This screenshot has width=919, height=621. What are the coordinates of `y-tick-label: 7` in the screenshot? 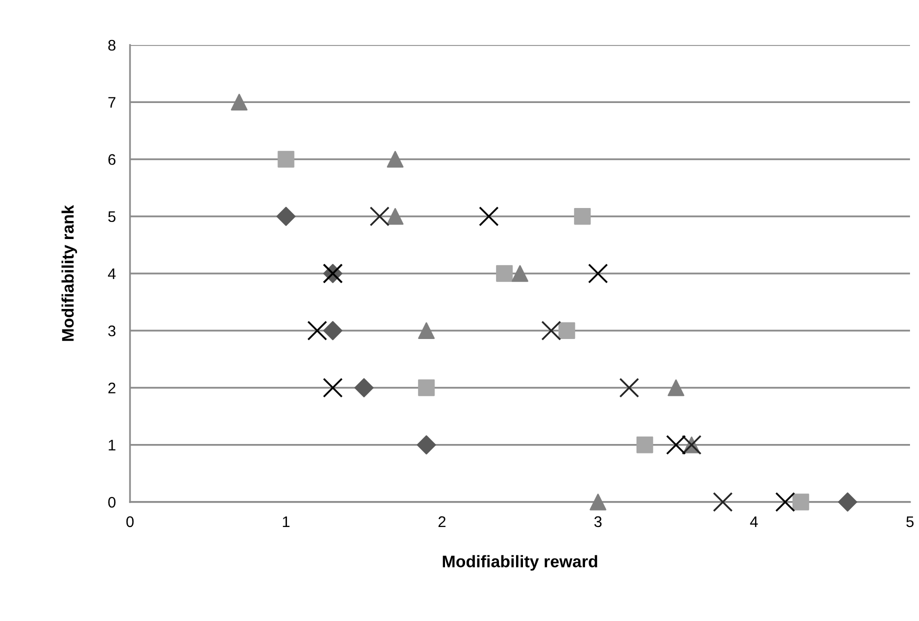 It's located at (112, 102).